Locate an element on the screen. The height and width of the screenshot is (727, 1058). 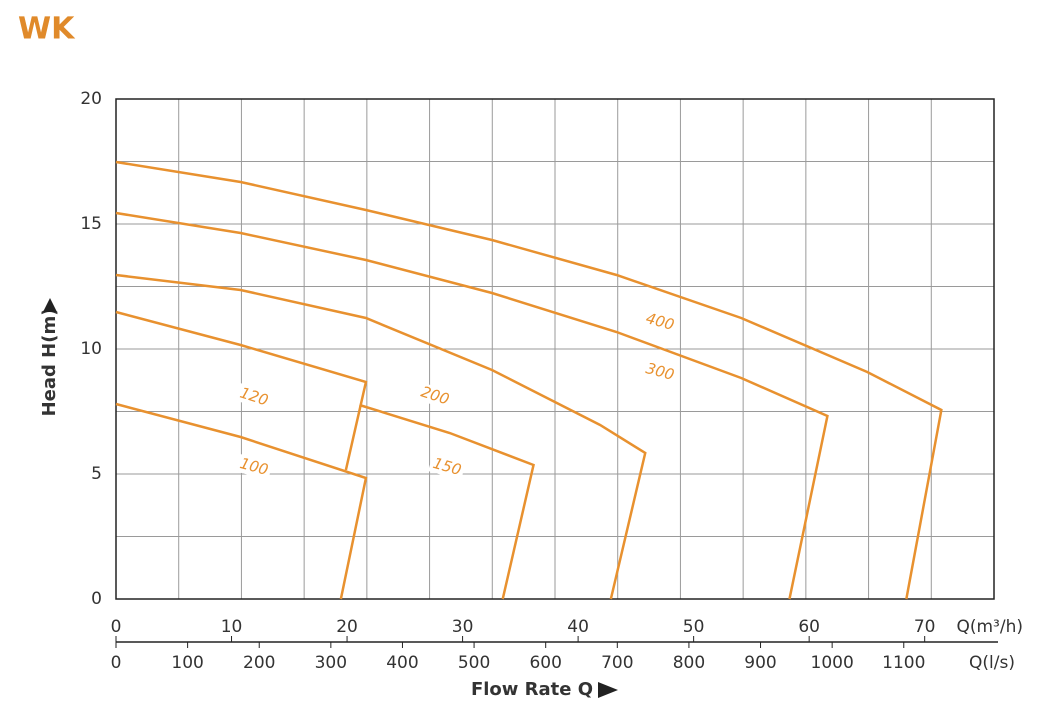
x-unit-label: Q(l/s) is located at coordinates (992, 663).